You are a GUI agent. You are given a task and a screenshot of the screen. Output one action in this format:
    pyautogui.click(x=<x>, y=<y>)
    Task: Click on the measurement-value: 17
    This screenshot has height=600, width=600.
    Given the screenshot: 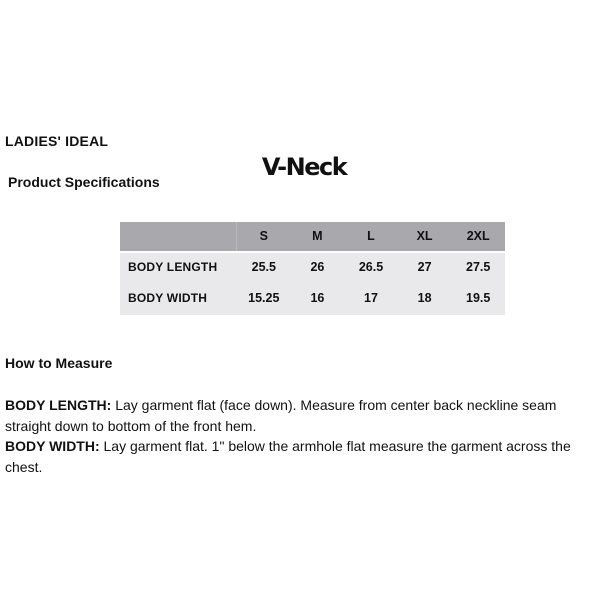 What is the action you would take?
    pyautogui.click(x=371, y=298)
    